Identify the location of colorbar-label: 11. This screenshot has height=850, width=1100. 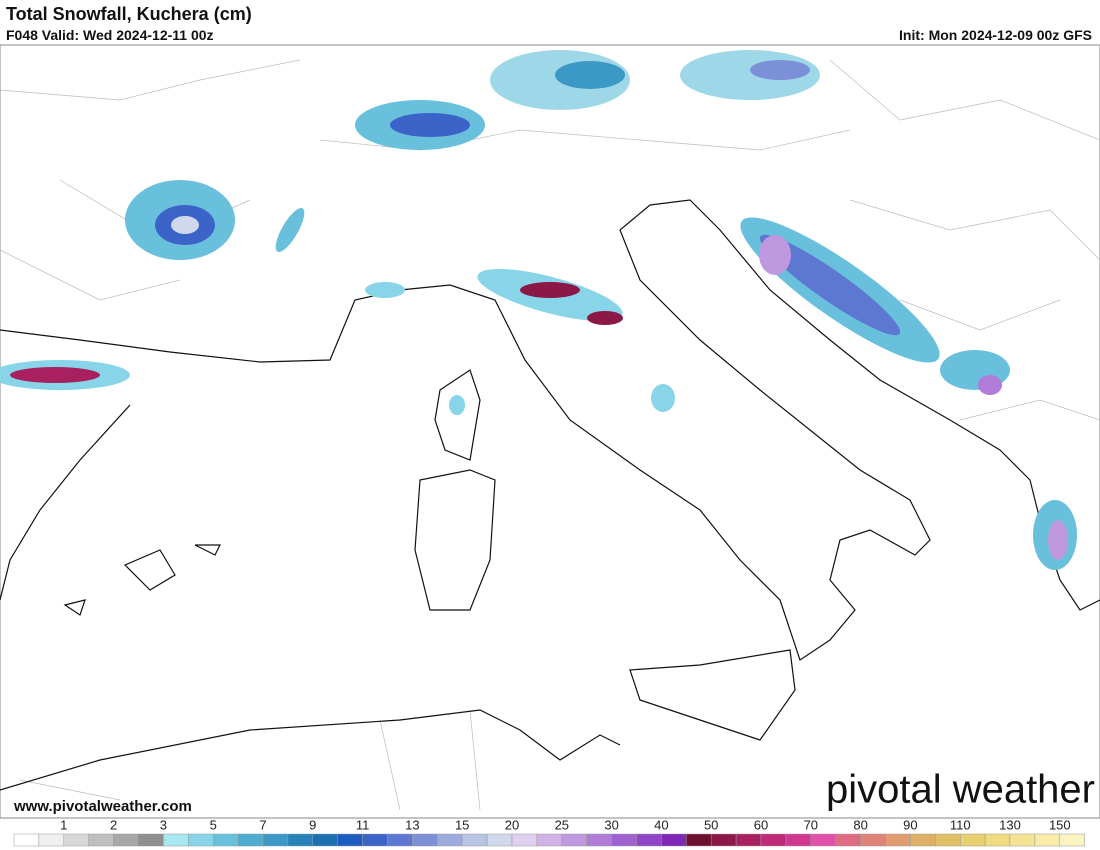
(363, 824).